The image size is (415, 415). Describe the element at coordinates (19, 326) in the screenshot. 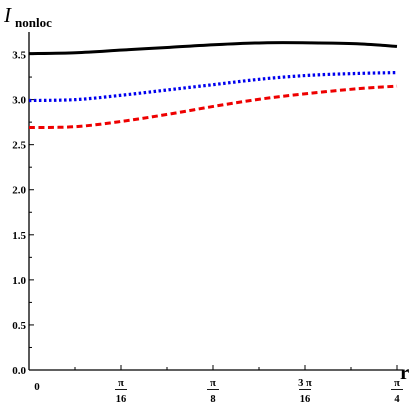

I see `y-tick-label: 0.5` at that location.